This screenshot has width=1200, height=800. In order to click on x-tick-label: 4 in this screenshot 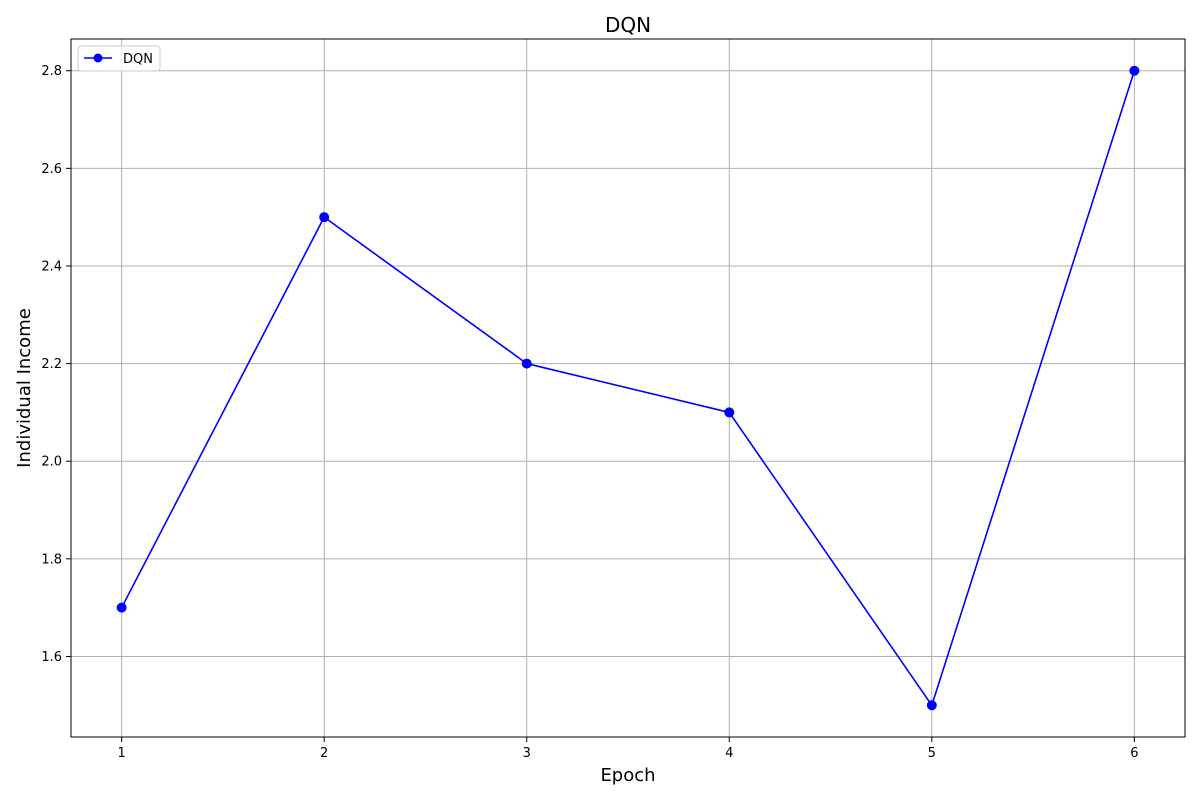, I will do `click(729, 753)`.